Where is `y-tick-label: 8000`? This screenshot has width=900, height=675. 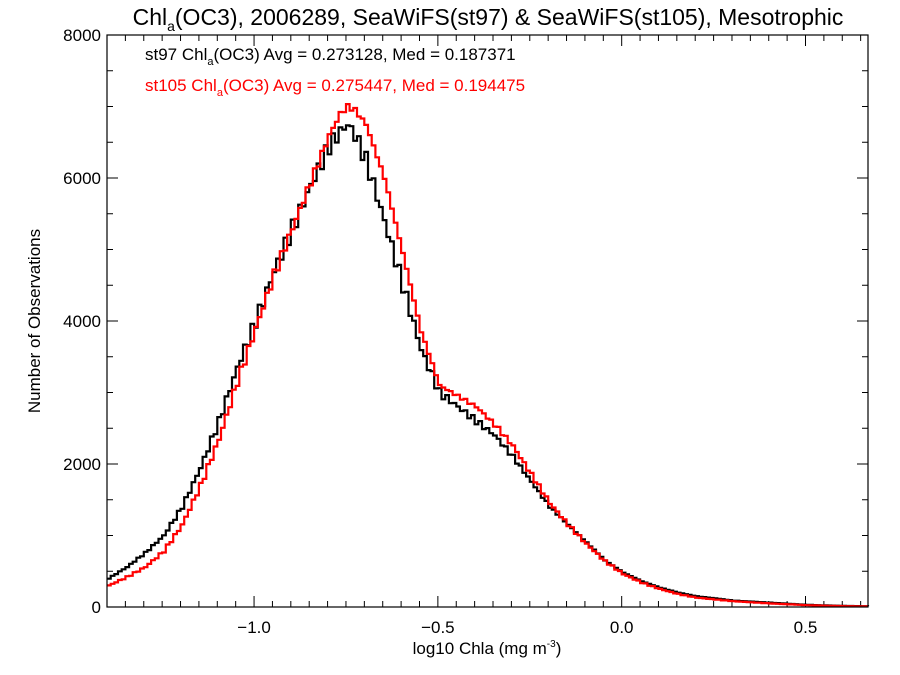 y-tick-label: 8000 is located at coordinates (82, 35).